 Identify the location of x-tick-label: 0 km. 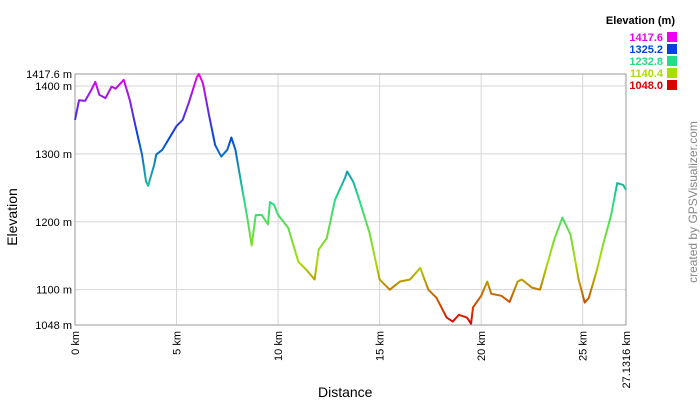
(76, 343).